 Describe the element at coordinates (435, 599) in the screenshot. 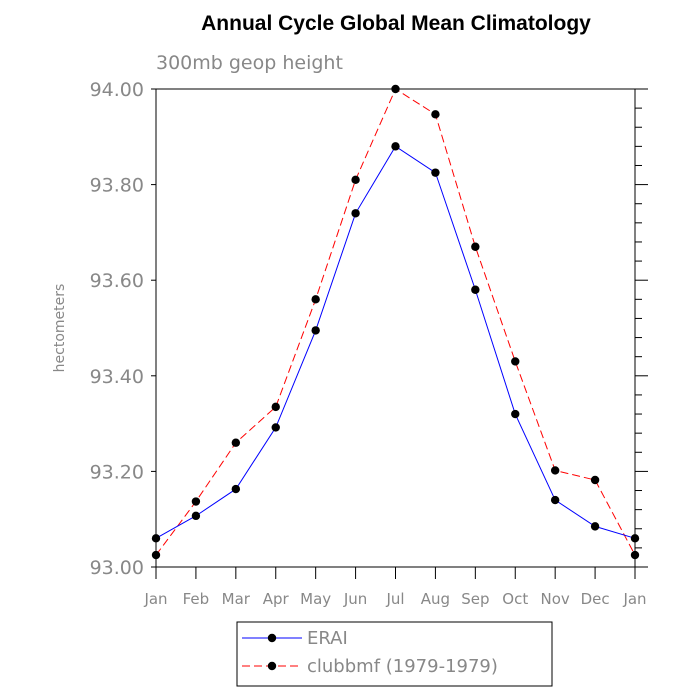

I see `x-tick-label: Aug` at that location.